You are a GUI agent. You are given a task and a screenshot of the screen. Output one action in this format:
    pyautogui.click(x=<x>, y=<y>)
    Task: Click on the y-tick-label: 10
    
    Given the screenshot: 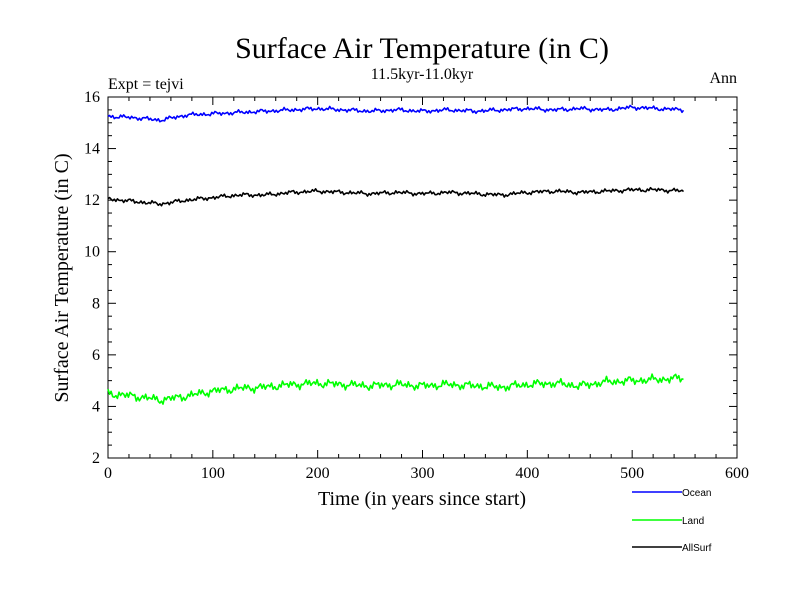 What is the action you would take?
    pyautogui.click(x=92, y=252)
    